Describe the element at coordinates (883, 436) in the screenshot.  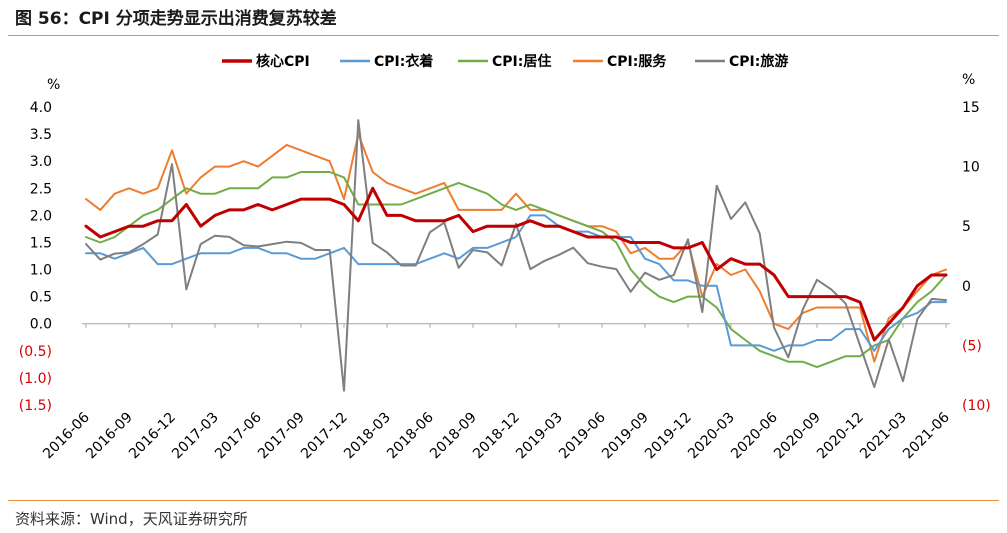
I see `x-tick-label: 2021-03` at that location.